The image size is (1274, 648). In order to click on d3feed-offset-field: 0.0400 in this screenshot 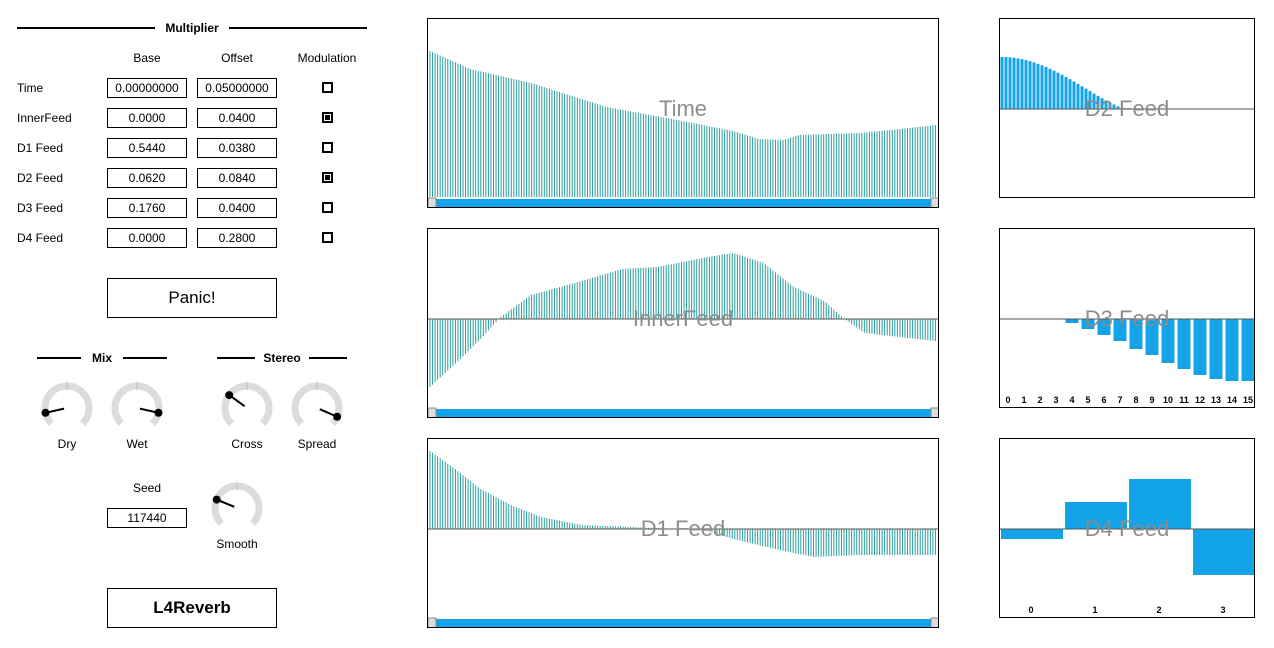, I will do `click(237, 208)`.